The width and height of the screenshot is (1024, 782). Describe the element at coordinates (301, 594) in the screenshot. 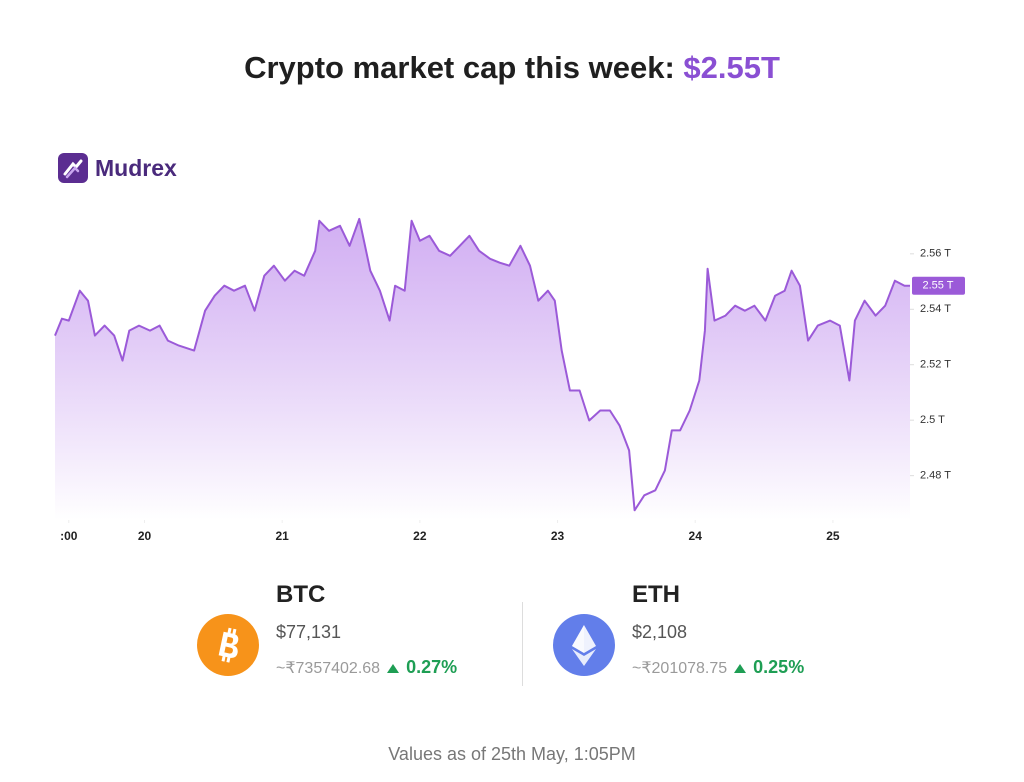

I see `coin-name: BTC` at that location.